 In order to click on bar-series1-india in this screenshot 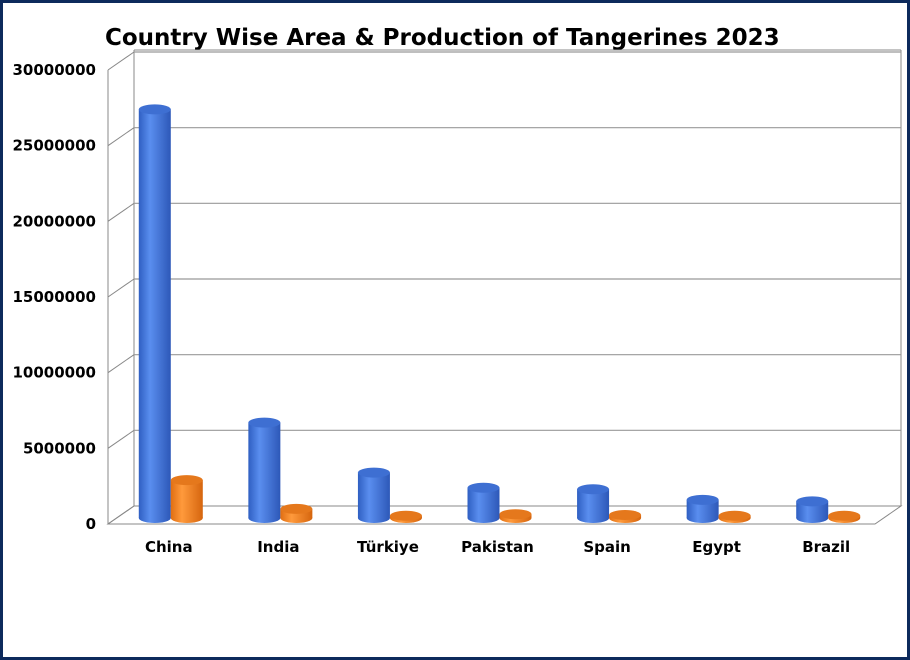, I will do `click(264, 470)`.